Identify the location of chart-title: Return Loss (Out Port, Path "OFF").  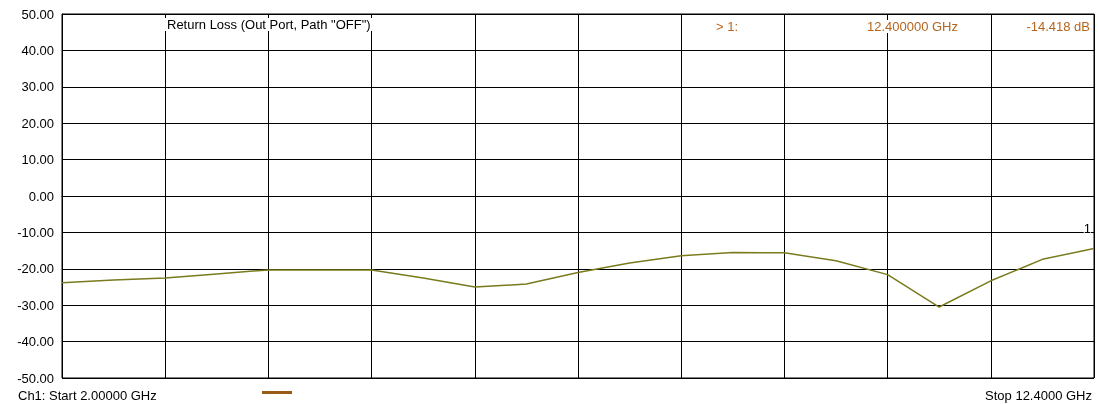
(269, 24).